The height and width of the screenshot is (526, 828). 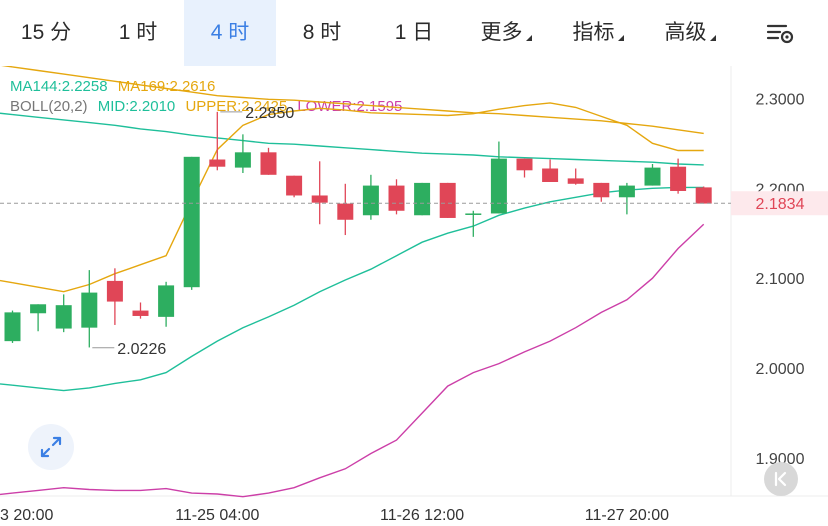 I want to click on y-tick-label: 2.1000, so click(x=780, y=279).